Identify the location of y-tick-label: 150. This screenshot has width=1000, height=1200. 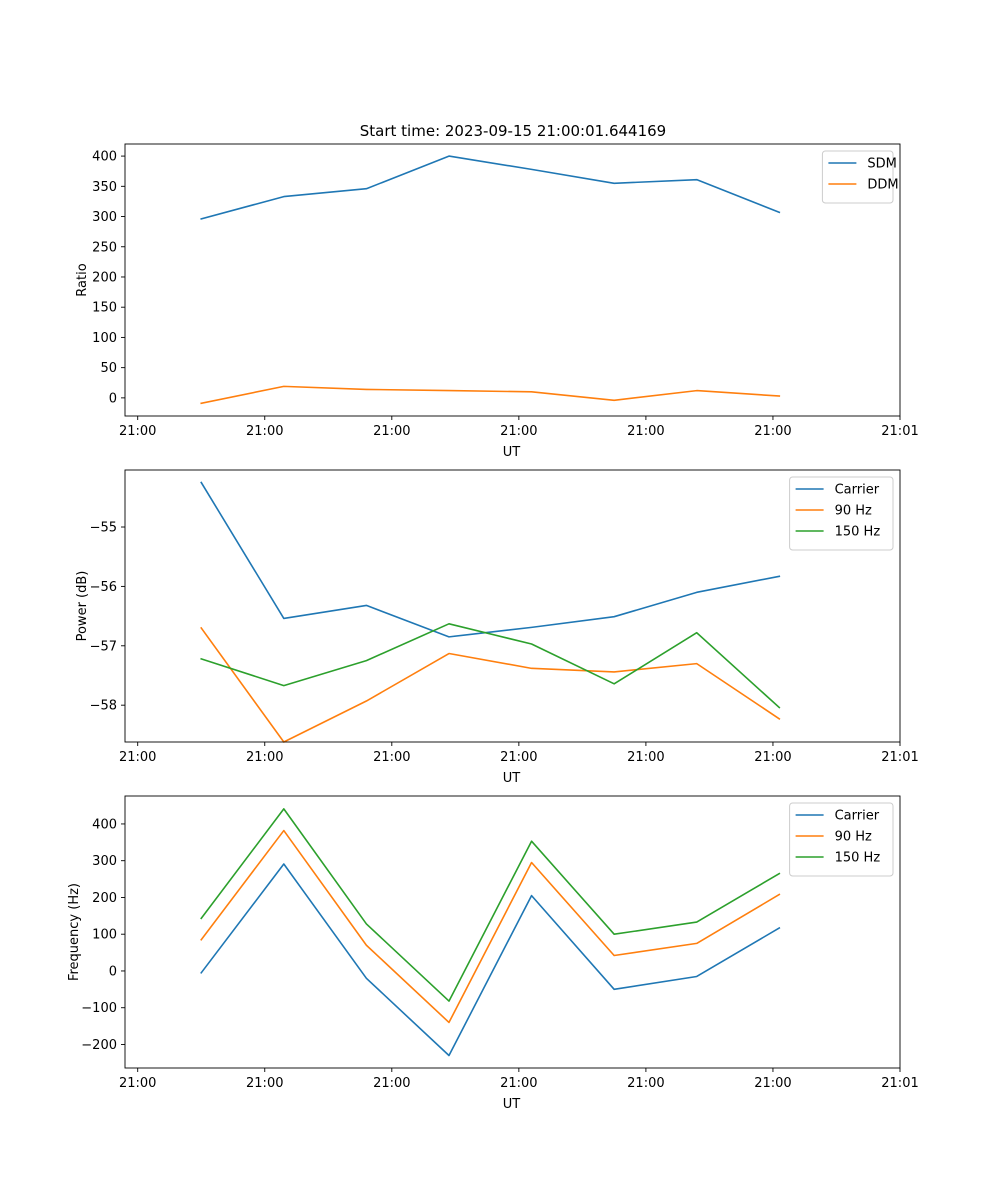
(104, 308).